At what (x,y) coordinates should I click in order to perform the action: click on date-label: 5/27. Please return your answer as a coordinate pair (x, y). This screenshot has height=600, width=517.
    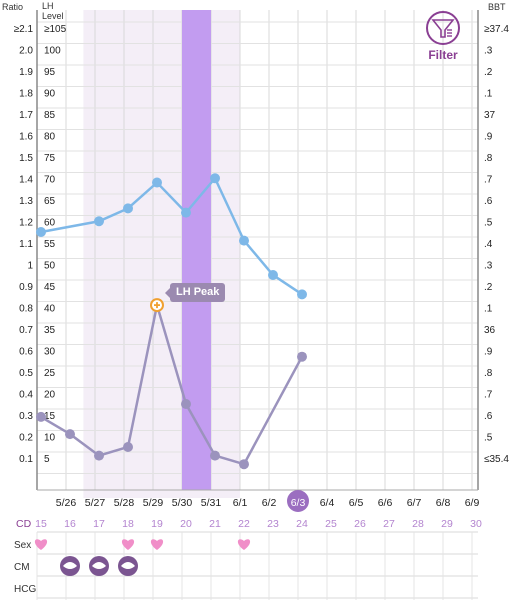
    Looking at the image, I should click on (95, 503).